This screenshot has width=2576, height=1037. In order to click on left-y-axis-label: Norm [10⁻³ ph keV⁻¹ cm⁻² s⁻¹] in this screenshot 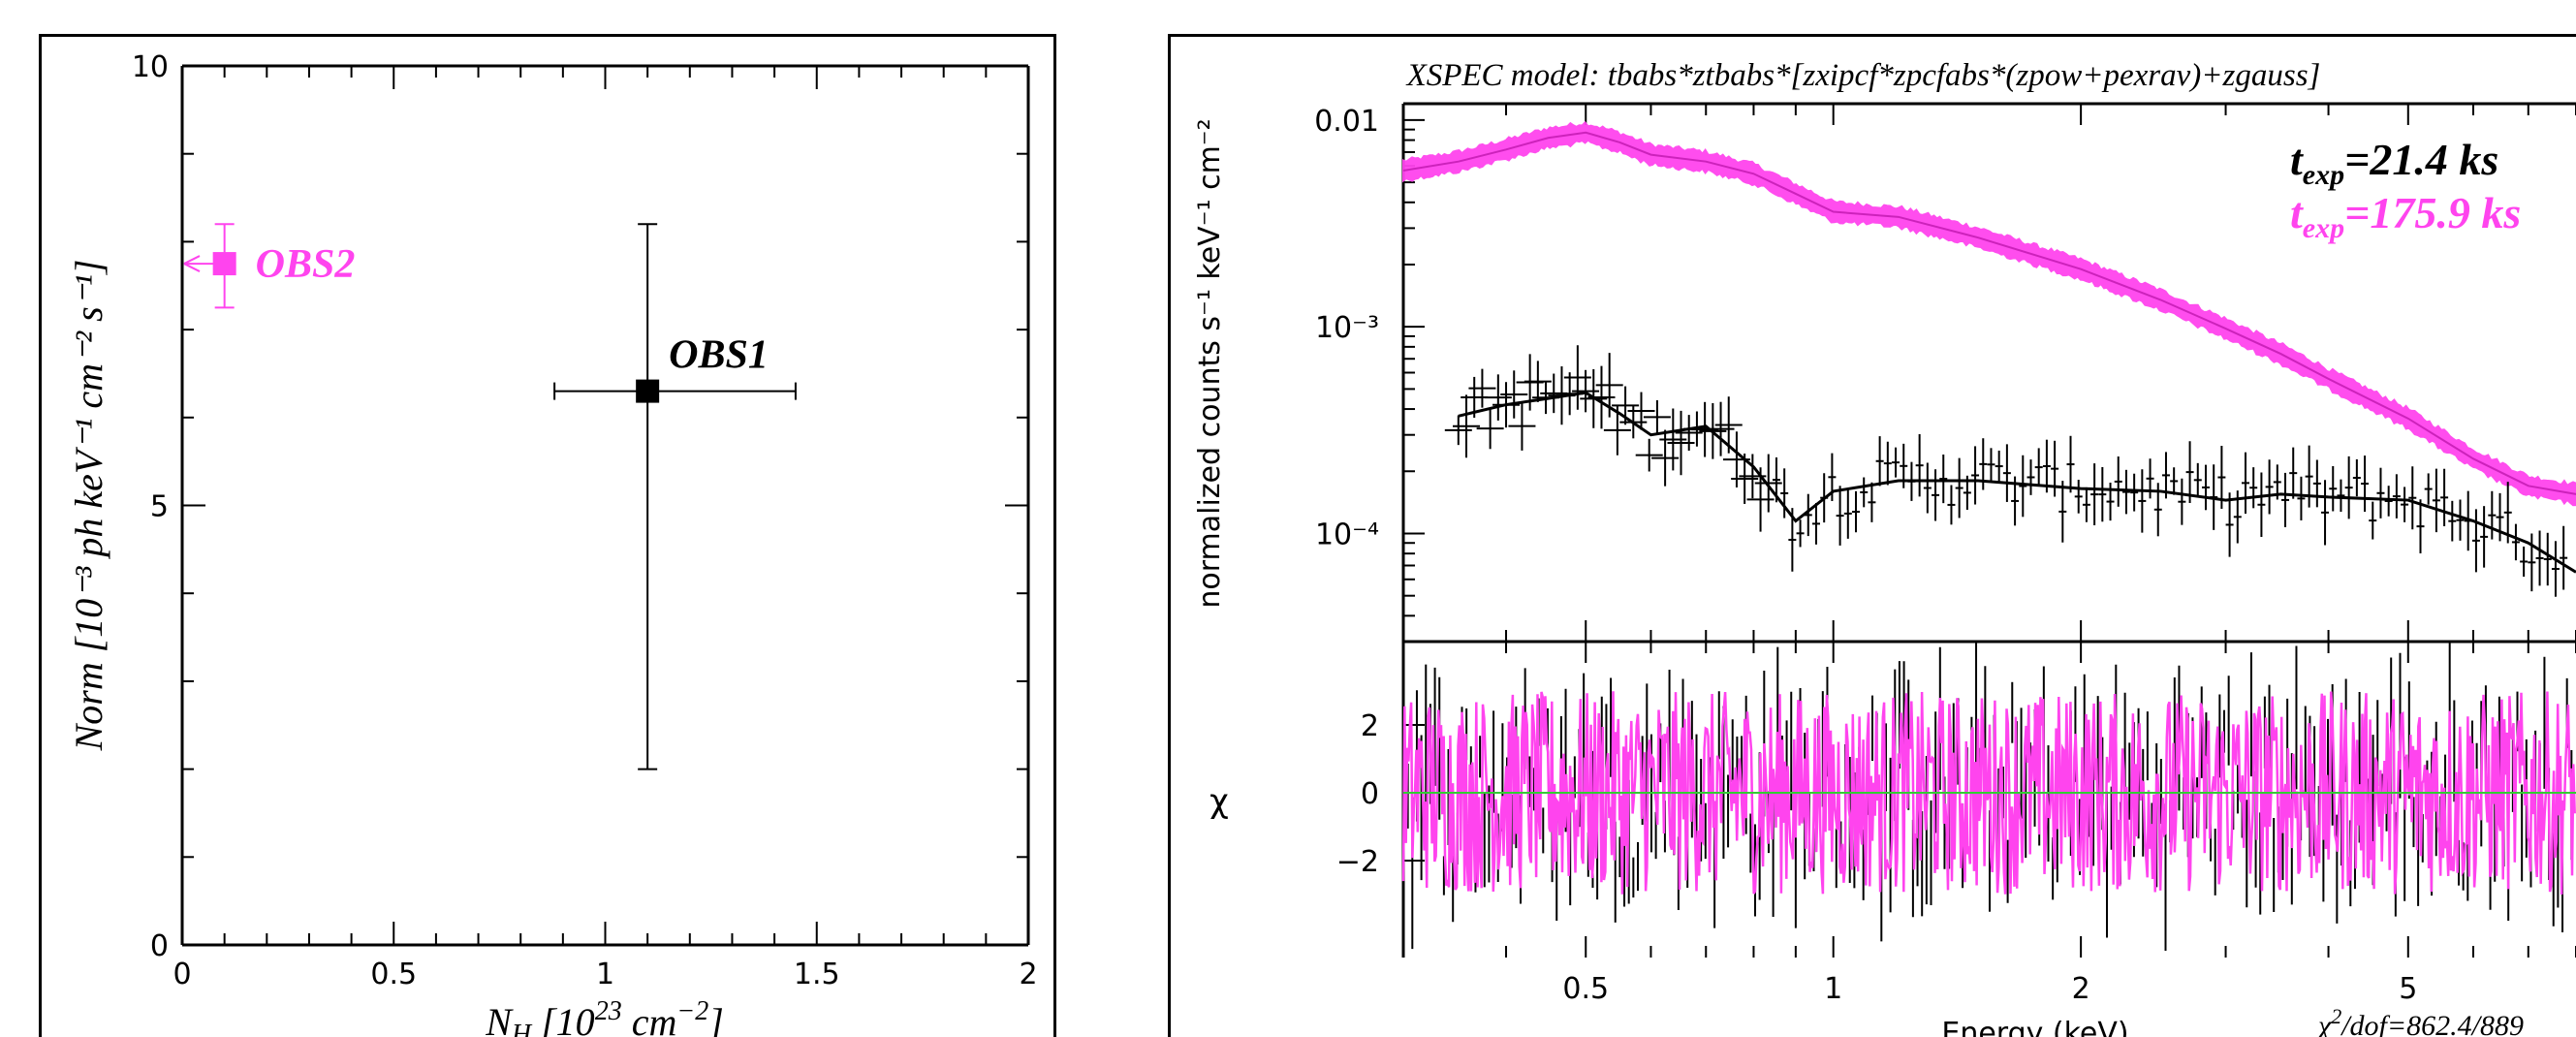, I will do `click(88, 506)`.